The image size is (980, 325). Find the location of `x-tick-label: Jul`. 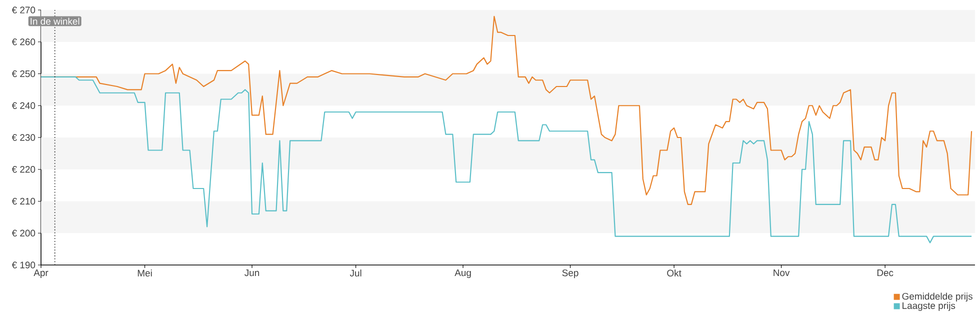

x-tick-label: Jul is located at coordinates (356, 273).